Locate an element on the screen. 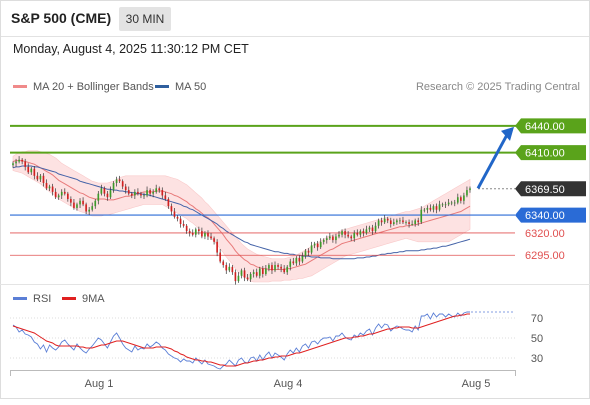  rsi-line is located at coordinates (241, 340).